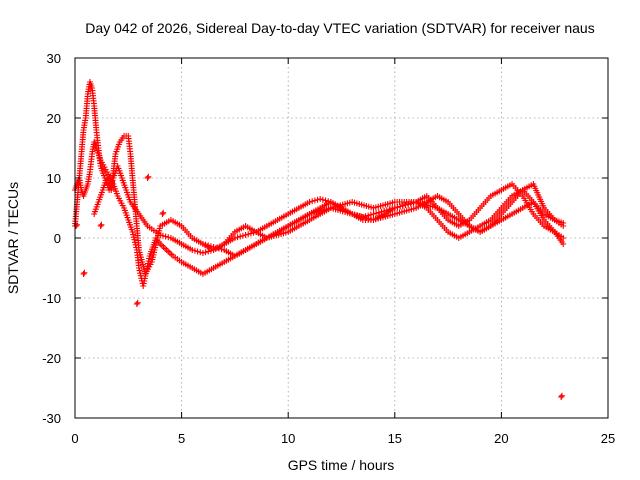  Describe the element at coordinates (395, 438) in the screenshot. I see `x-tick-label: 15` at that location.